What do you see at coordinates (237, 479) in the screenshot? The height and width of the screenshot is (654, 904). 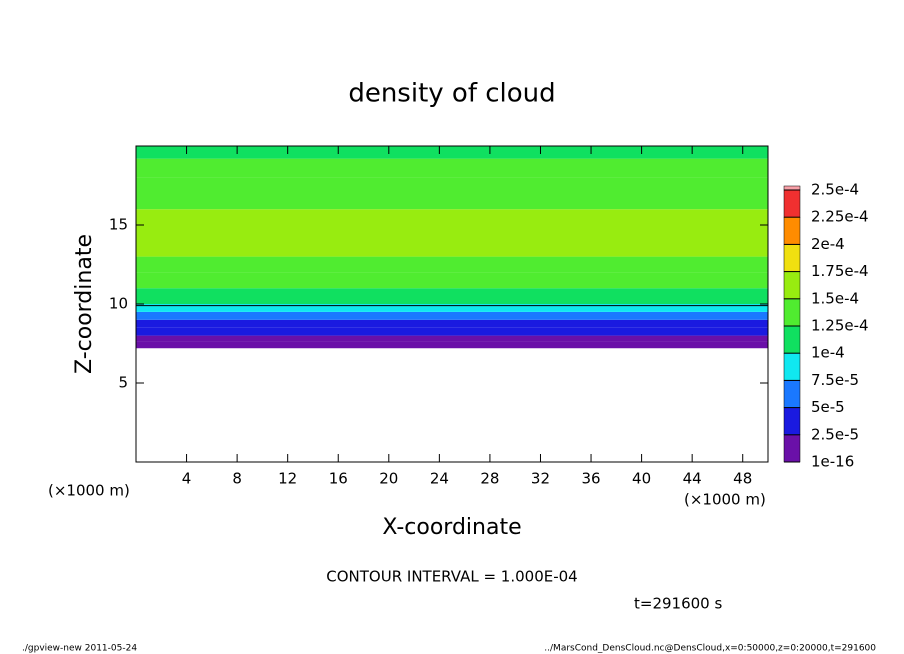 I see `x-tick-label: 8` at bounding box center [237, 479].